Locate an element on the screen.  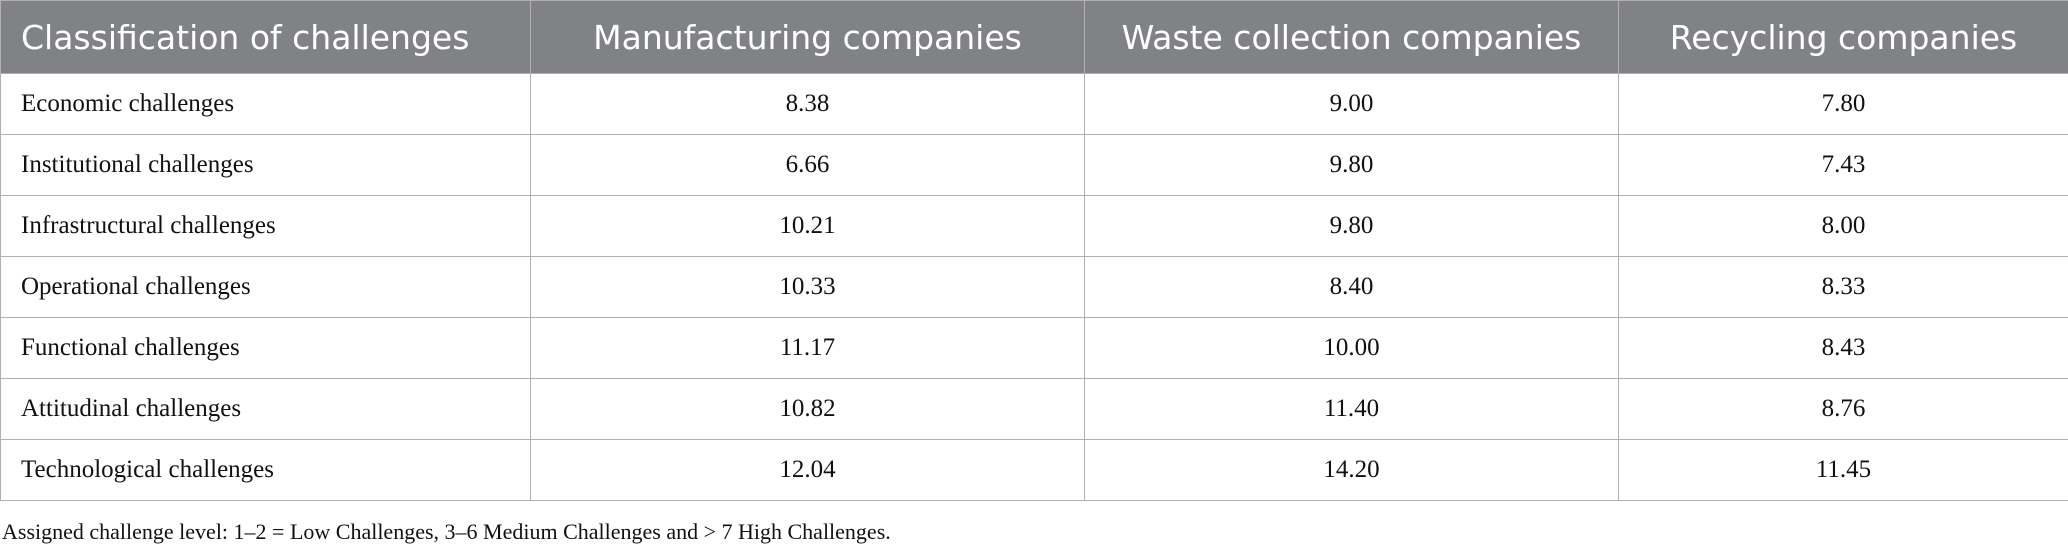
value-cell: 10.82 is located at coordinates (807, 409).